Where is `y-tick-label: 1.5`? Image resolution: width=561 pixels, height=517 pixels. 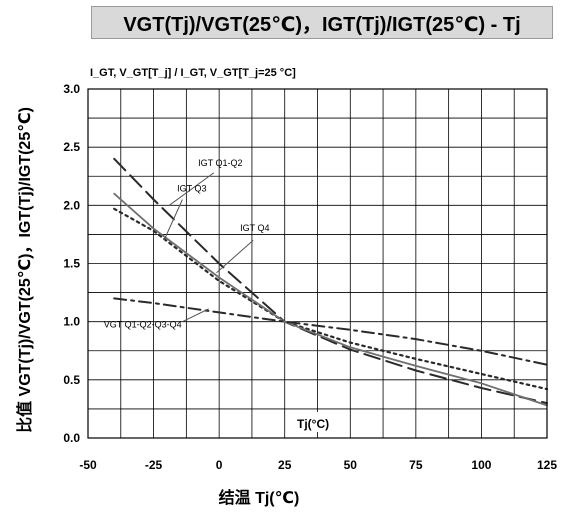
y-tick-label: 1.5 is located at coordinates (71, 264).